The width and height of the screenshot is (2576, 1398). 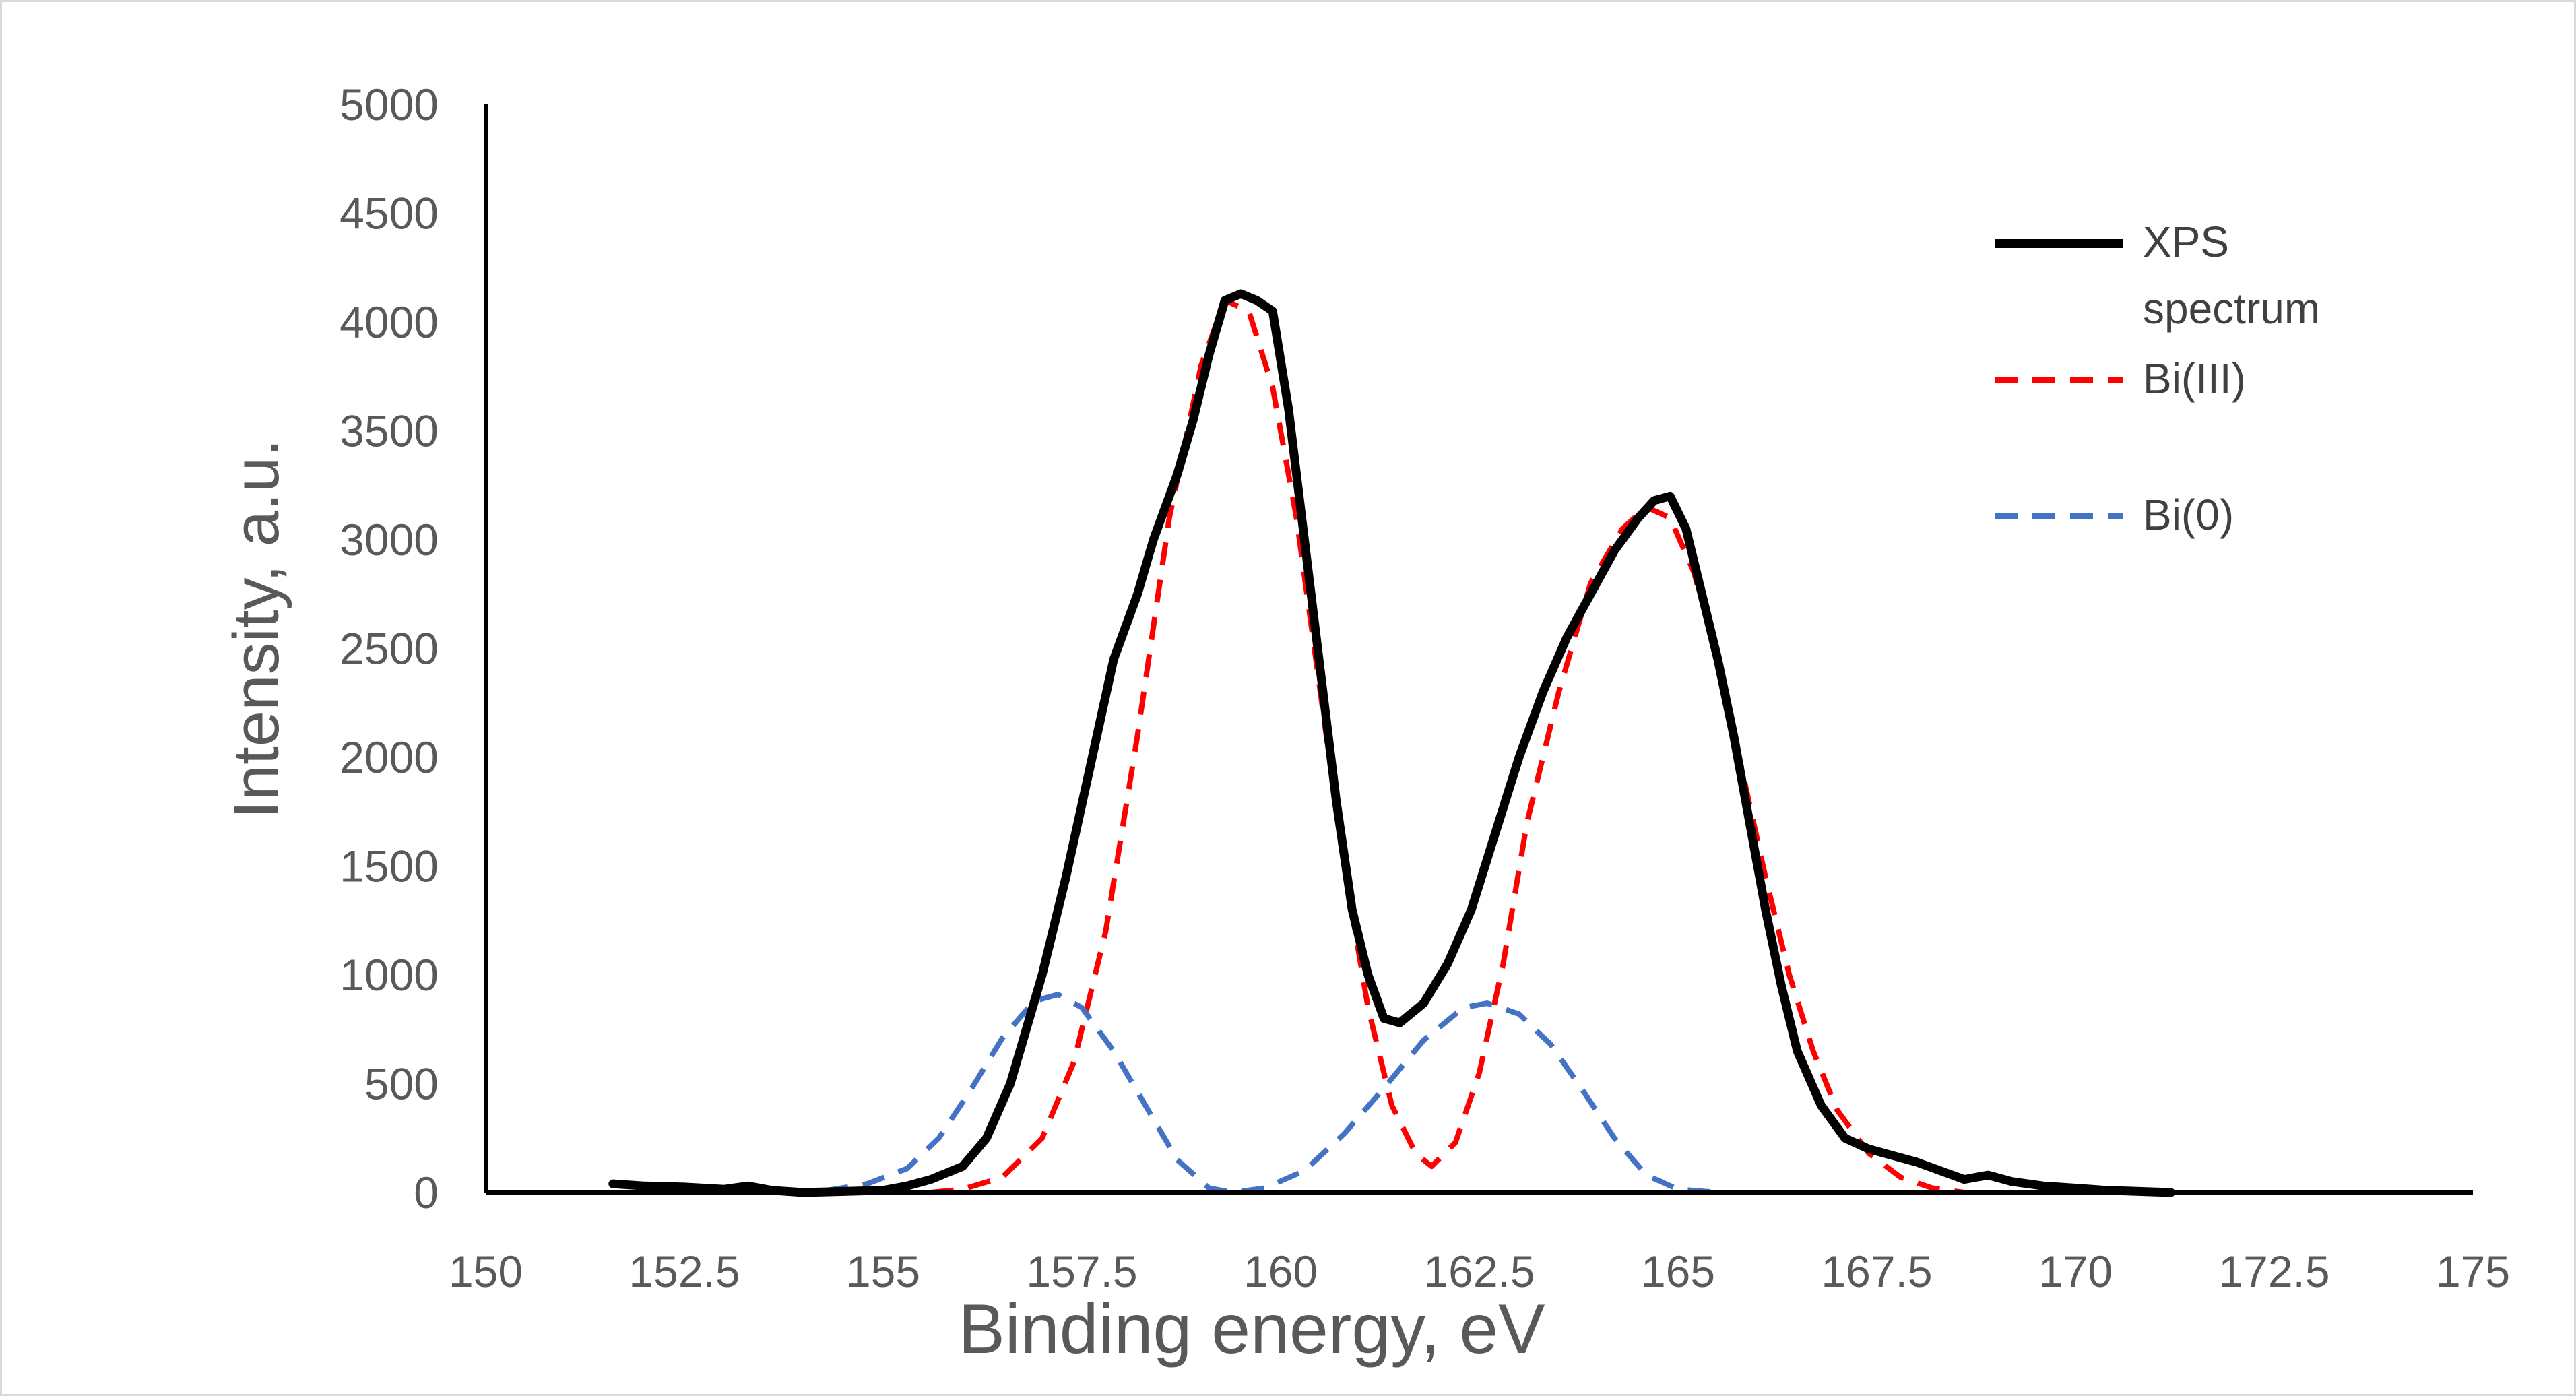 I want to click on legend-label: Bi(0), so click(x=2188, y=514).